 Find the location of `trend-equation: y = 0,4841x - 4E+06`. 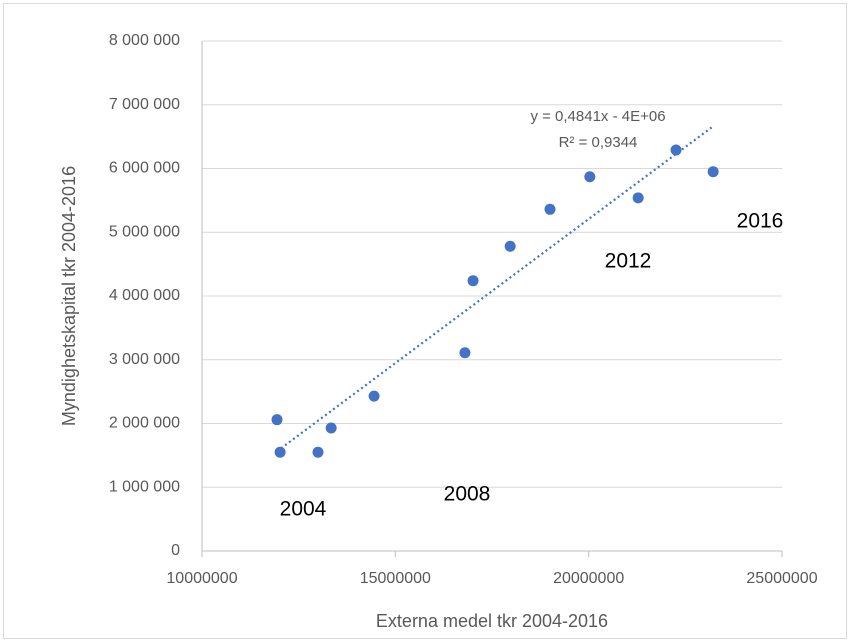

trend-equation: y = 0,4841x - 4E+06 is located at coordinates (597, 116).